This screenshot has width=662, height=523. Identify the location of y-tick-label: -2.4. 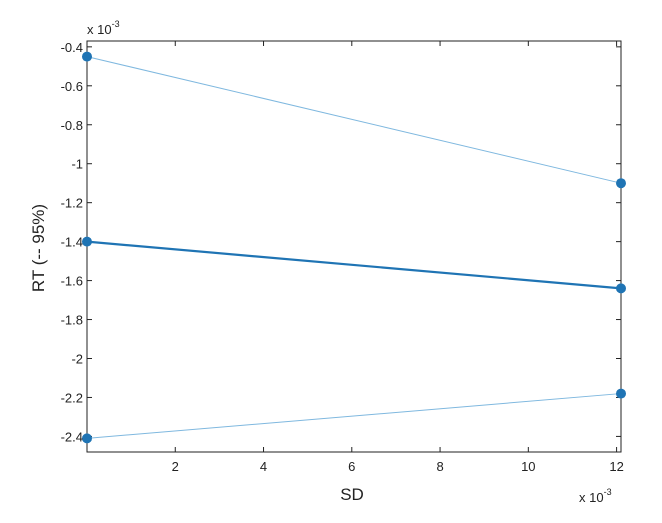
(72, 436).